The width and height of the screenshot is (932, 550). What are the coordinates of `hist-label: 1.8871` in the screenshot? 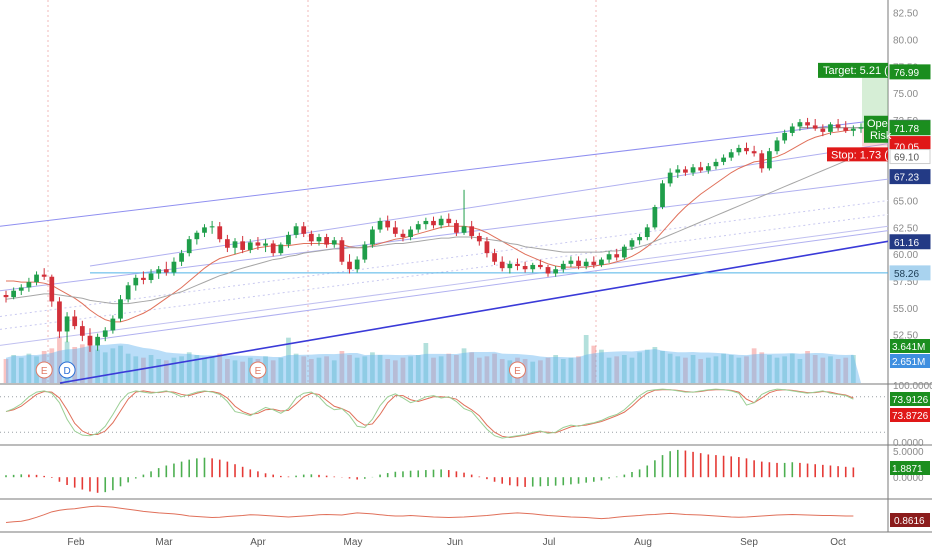 It's located at (907, 469).